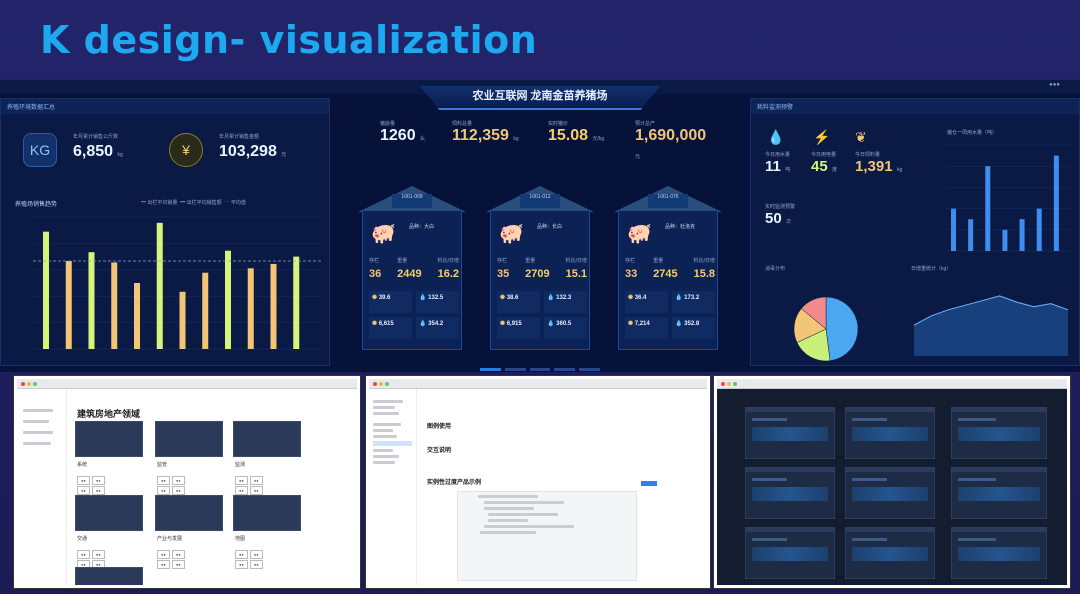 The height and width of the screenshot is (594, 1080). Describe the element at coordinates (177, 283) in the screenshot. I see `sales-bar-chart` at that location.